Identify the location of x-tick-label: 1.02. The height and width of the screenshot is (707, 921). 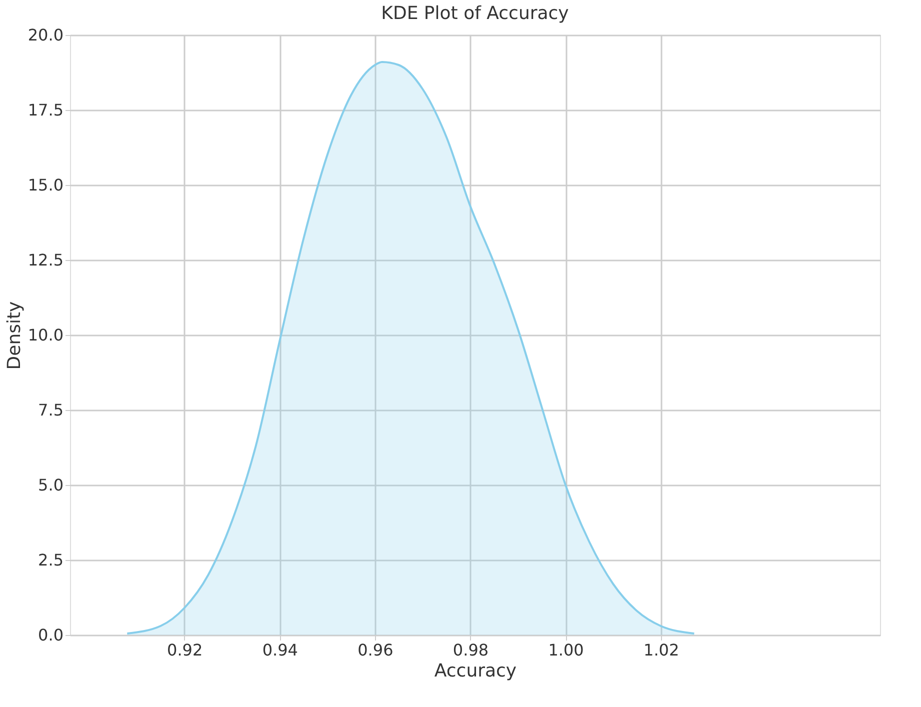
(662, 650).